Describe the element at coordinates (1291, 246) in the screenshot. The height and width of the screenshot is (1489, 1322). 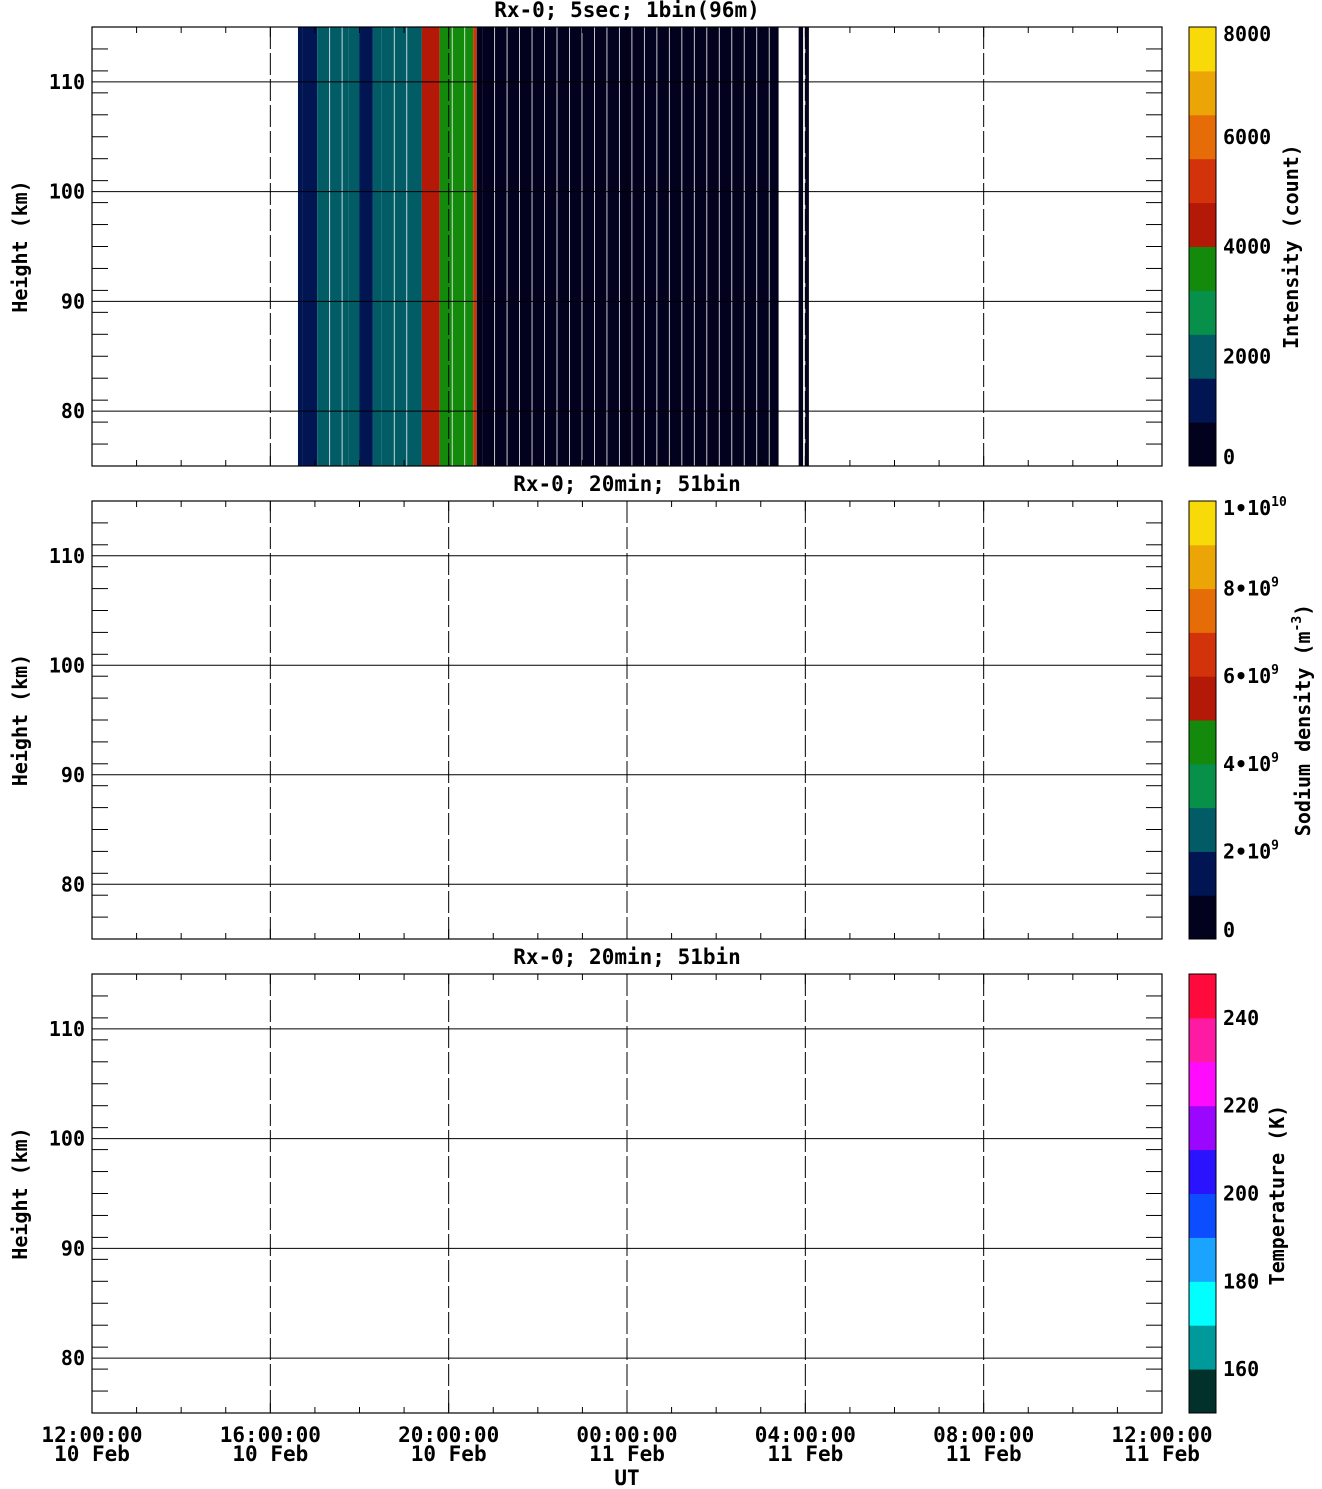
I see `colorbar-label: Intensity (count)` at that location.